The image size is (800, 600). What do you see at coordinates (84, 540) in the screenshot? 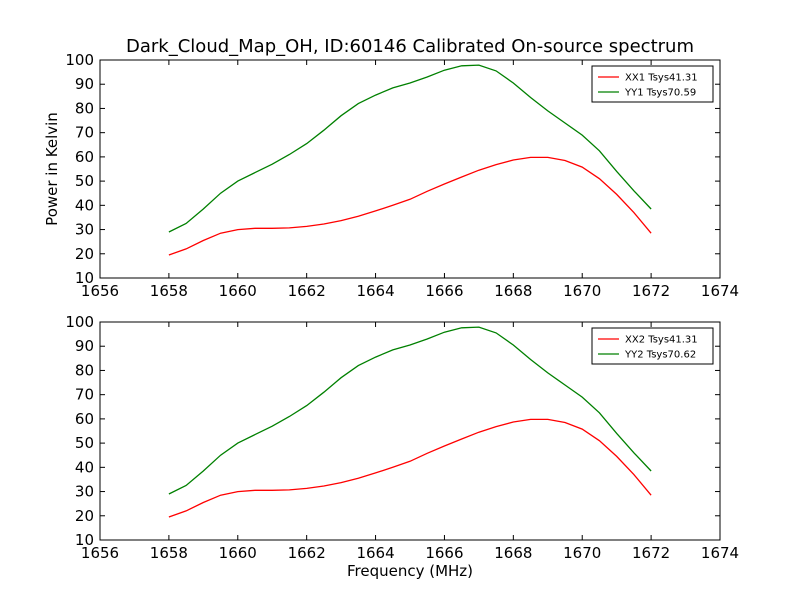
I see `bottom-panel-y-tick-label: 10` at bounding box center [84, 540].